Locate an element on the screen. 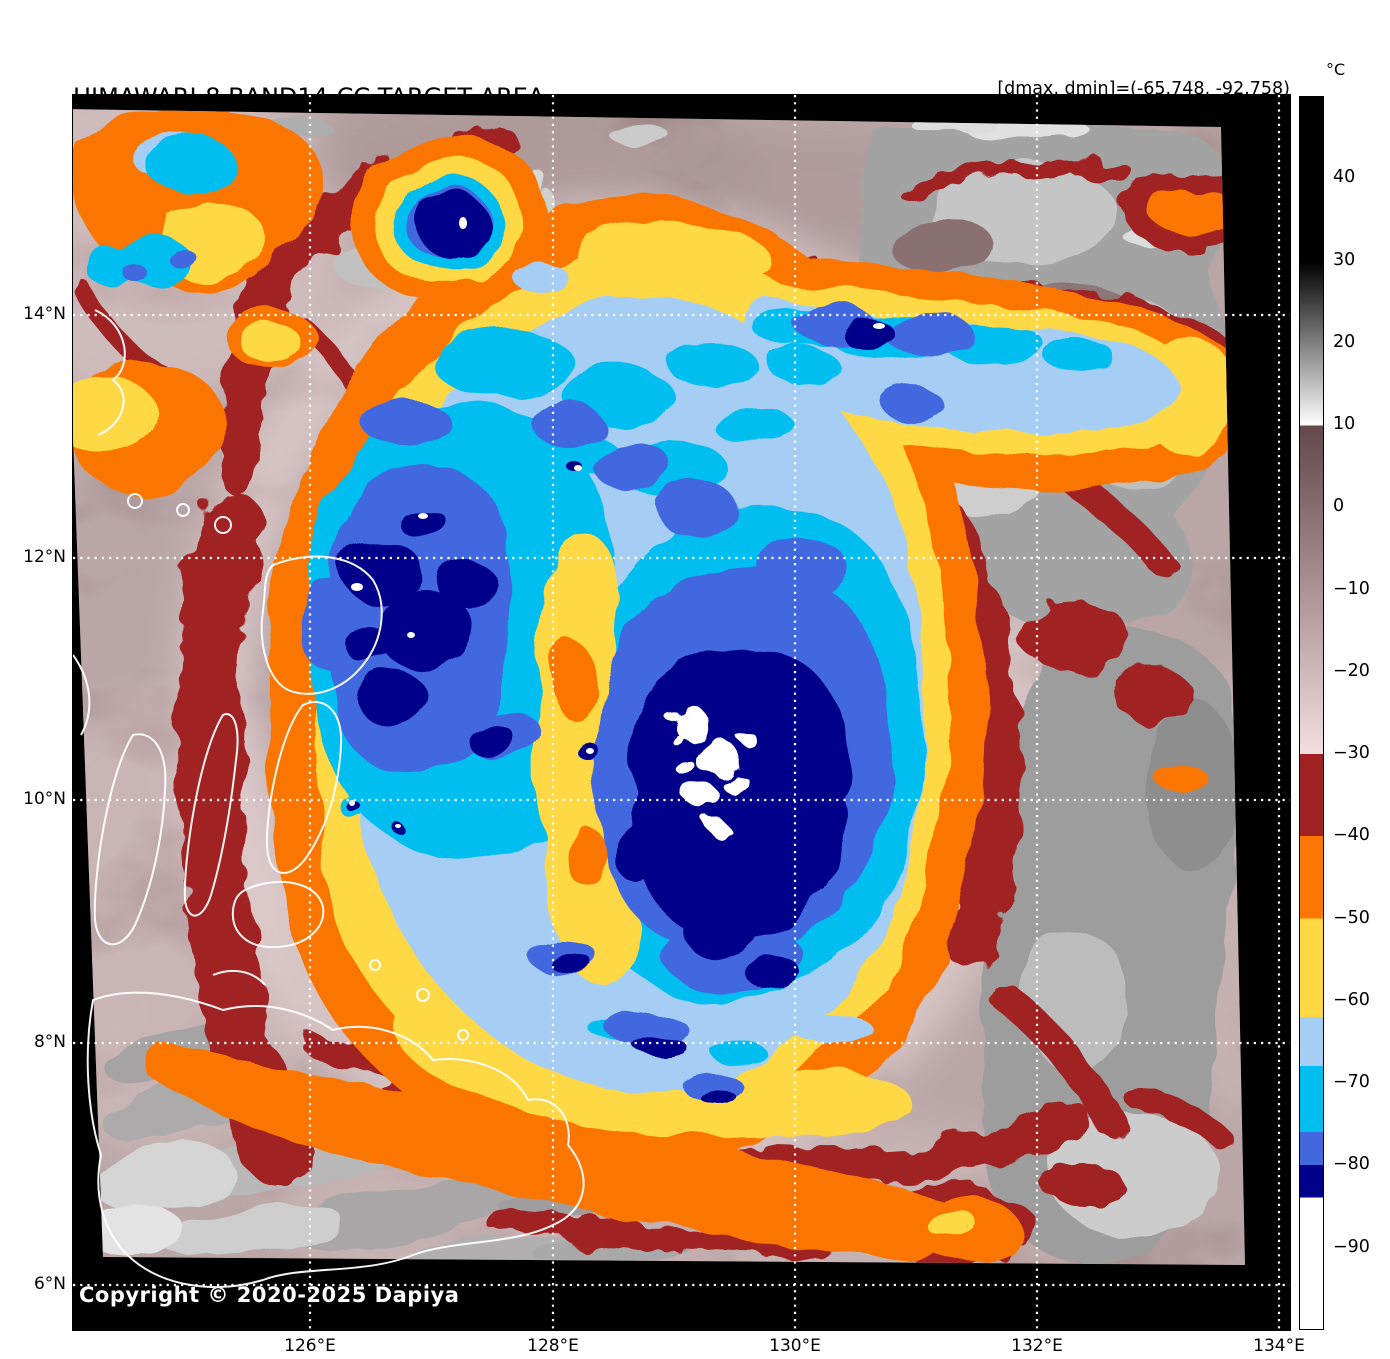  y-axis-tick-label: 12°N is located at coordinates (44, 557).